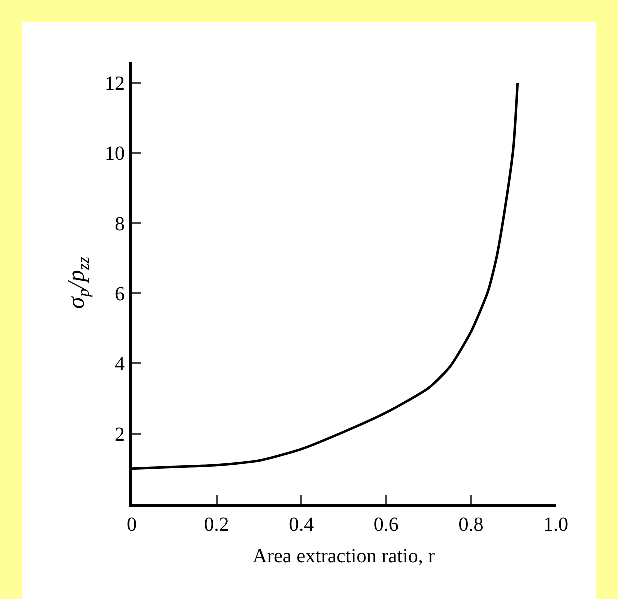 This screenshot has height=599, width=618. I want to click on x-tick-label: 0.4, so click(301, 525).